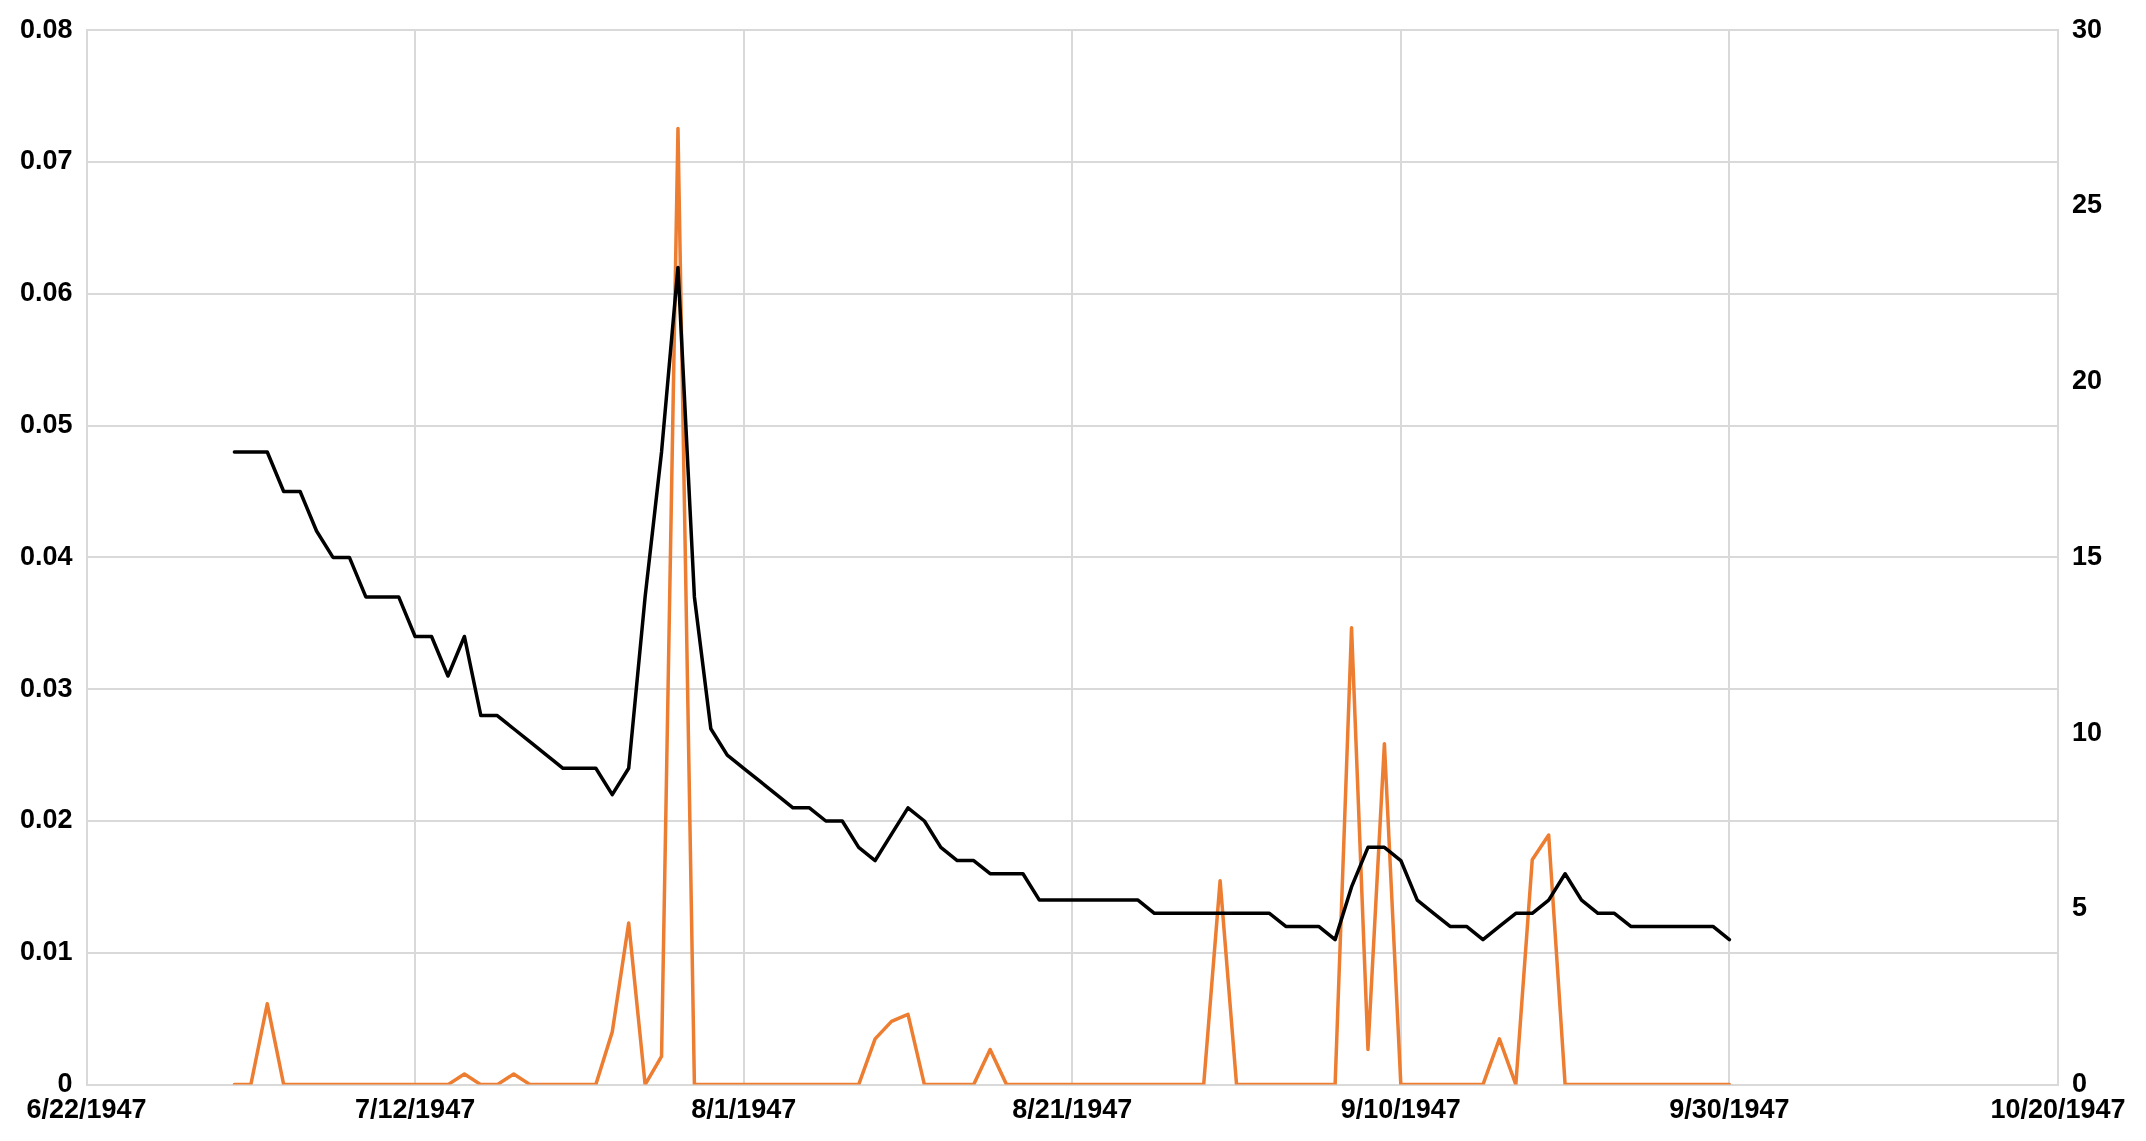 The image size is (2146, 1141). What do you see at coordinates (46, 687) in the screenshot?
I see `y-tick-label: 0.03` at bounding box center [46, 687].